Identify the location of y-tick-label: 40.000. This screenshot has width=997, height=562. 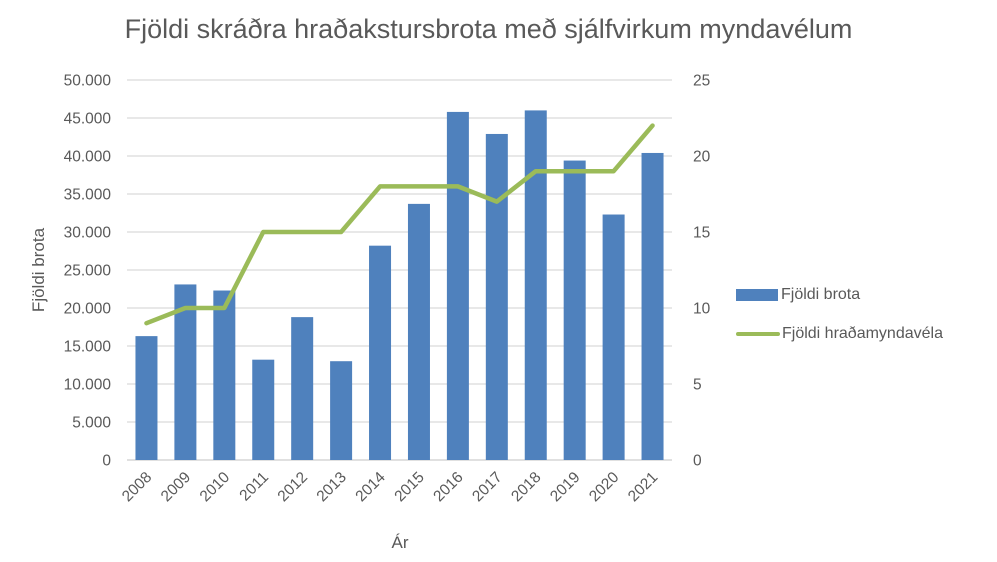
(88, 157).